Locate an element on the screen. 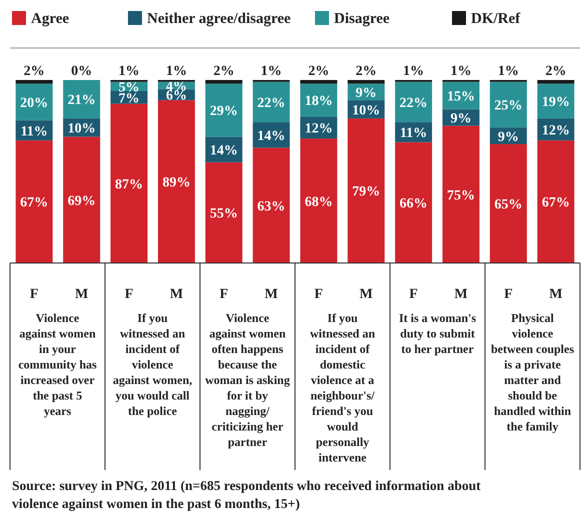  legend-label: Neither agree/disagree is located at coordinates (219, 19).